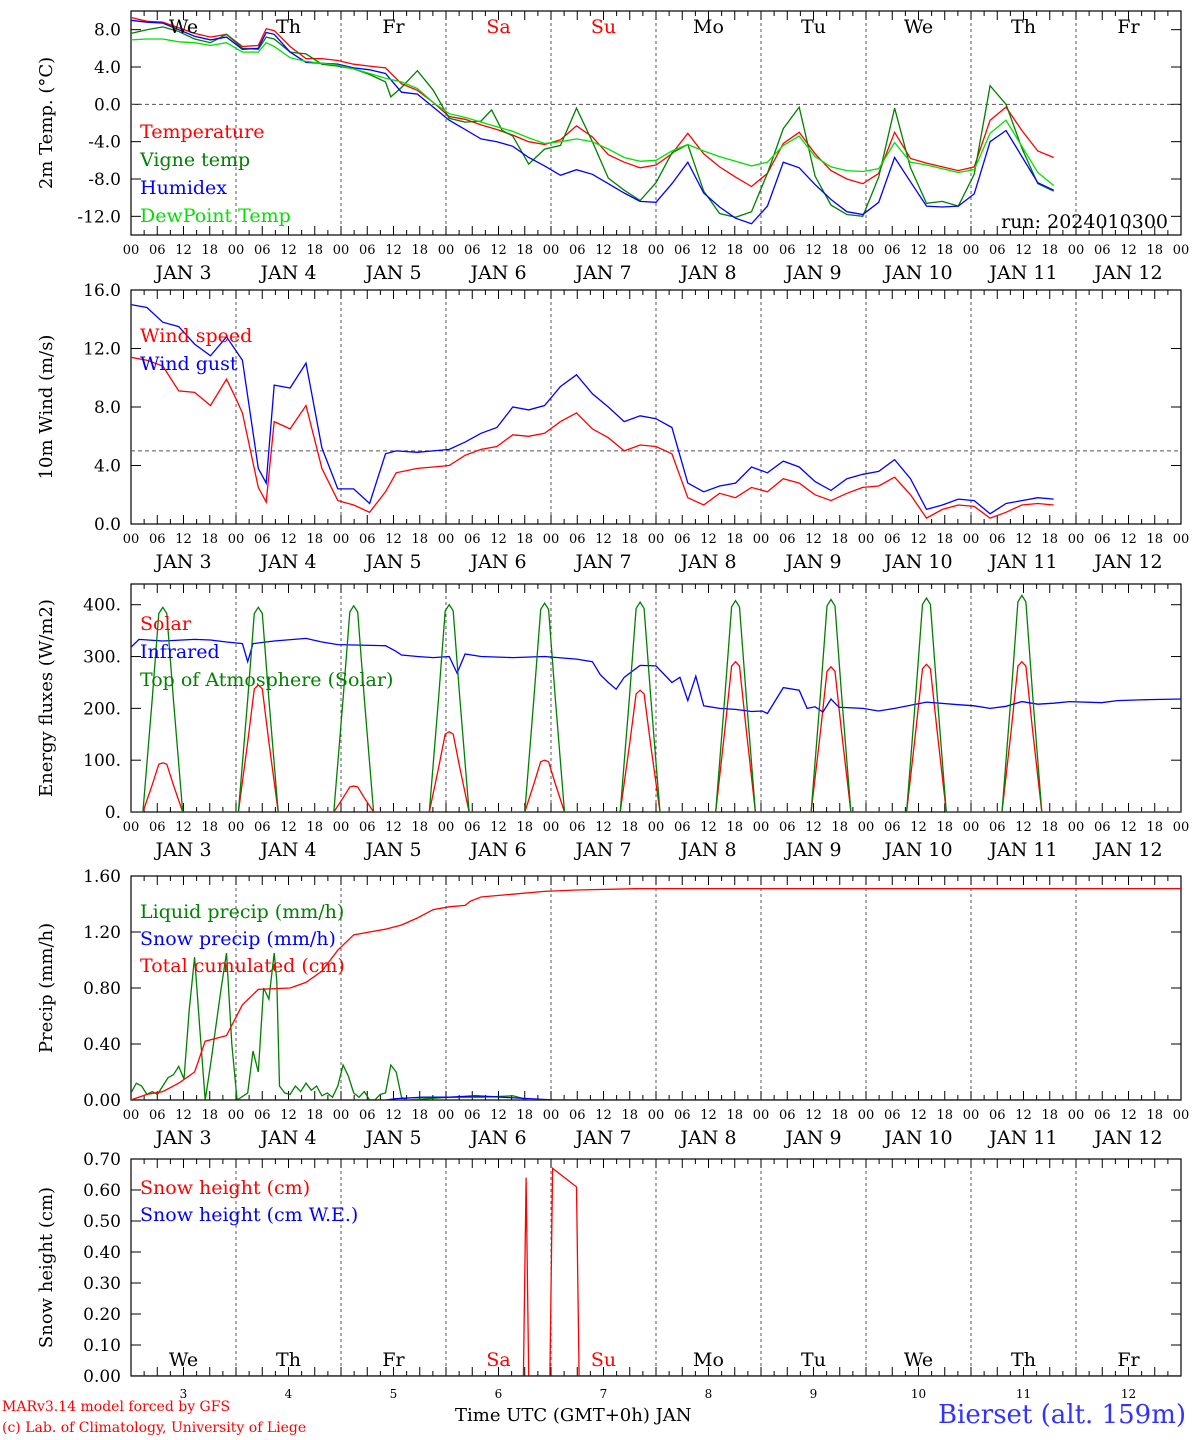 The image size is (1194, 1440). I want to click on legend-entry: DewPoint Temp, so click(215, 216).